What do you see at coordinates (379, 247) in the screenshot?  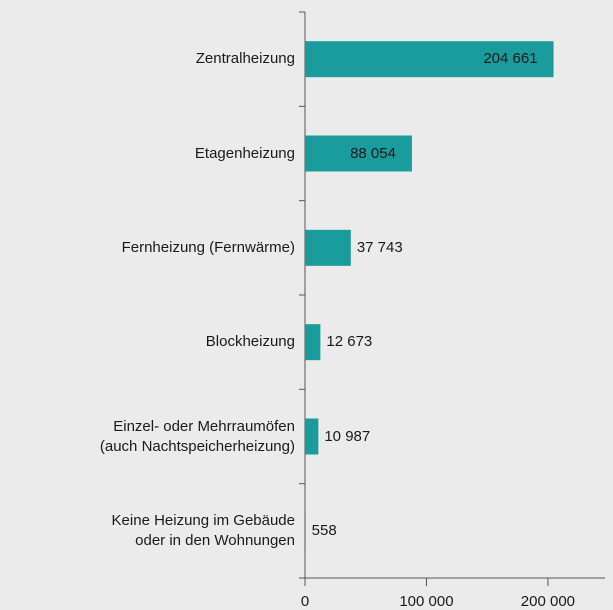 I see `value-label: 37 743` at bounding box center [379, 247].